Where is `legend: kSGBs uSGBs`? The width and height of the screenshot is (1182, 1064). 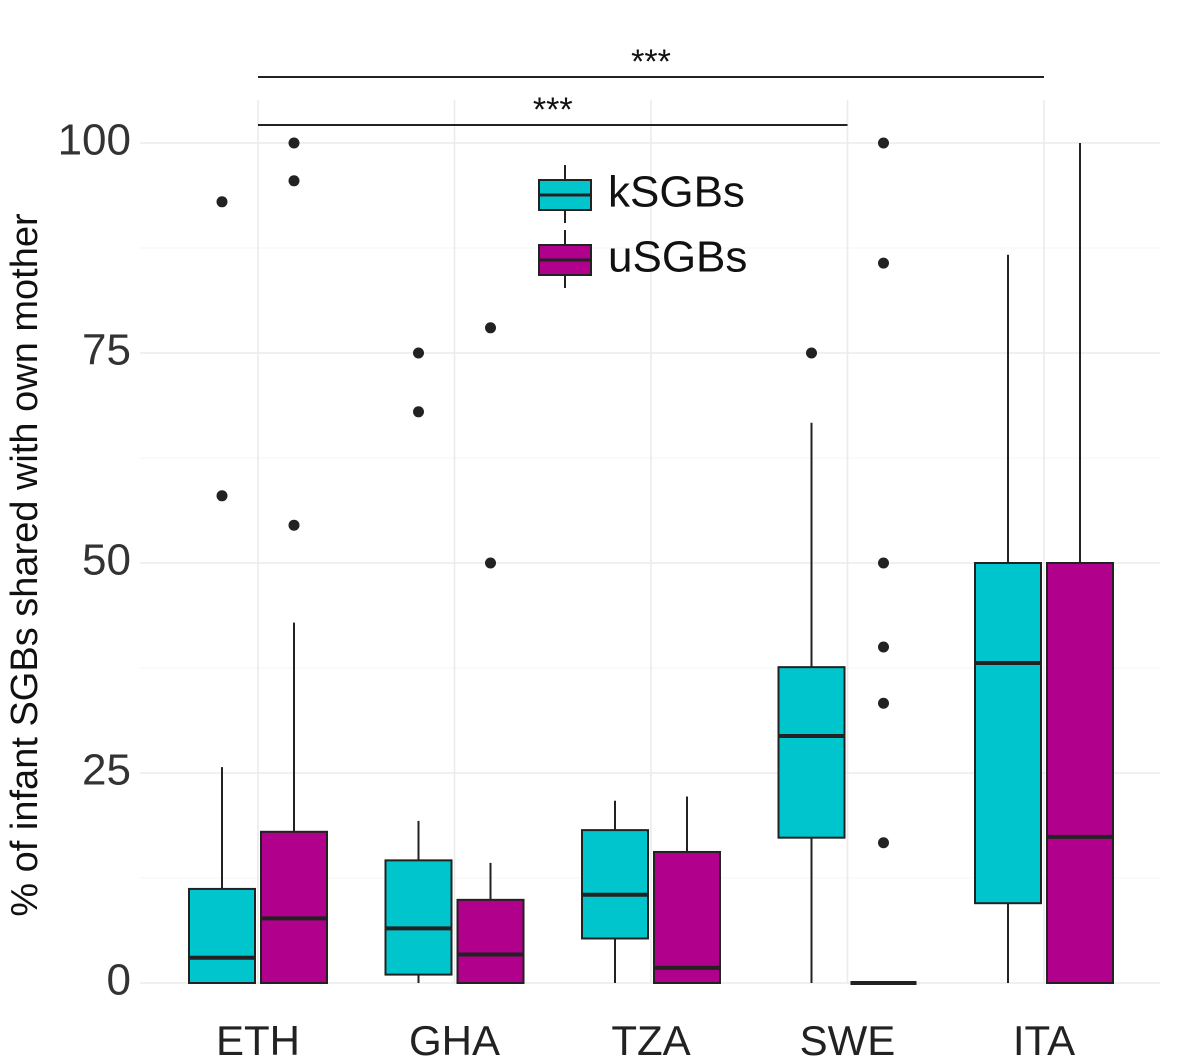
legend: kSGBs uSGBs is located at coordinates (642, 226).